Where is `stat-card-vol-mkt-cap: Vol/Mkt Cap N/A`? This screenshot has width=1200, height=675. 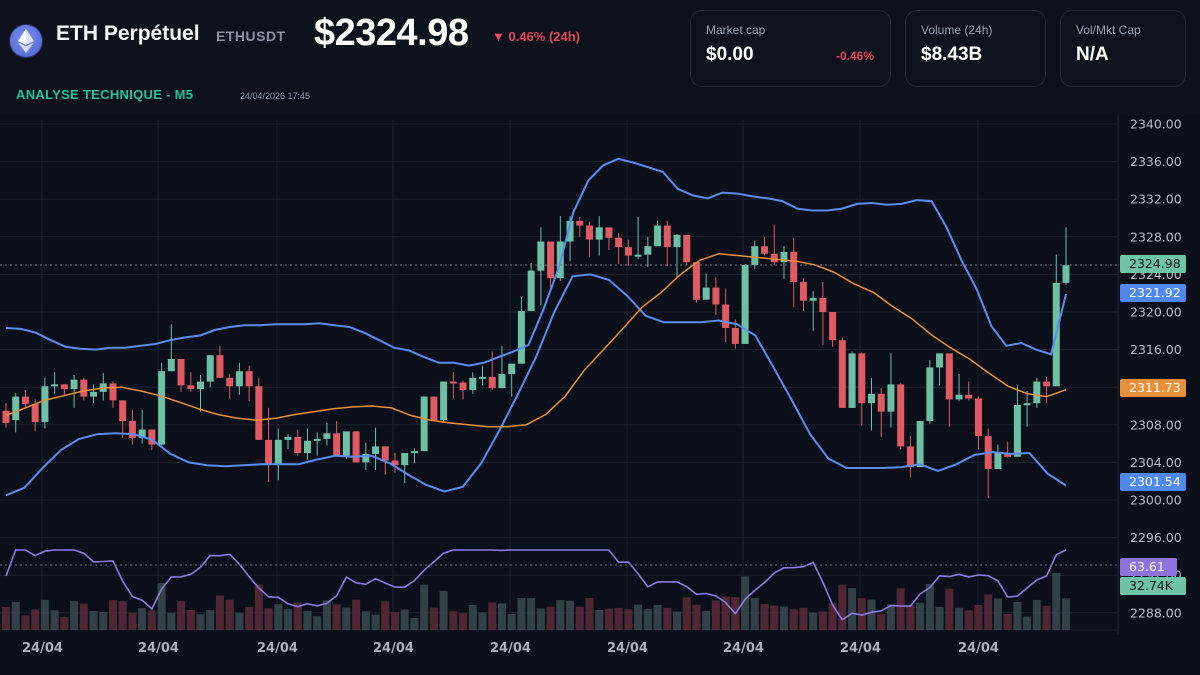
stat-card-vol-mkt-cap: Vol/Mkt Cap N/A is located at coordinates (1123, 48).